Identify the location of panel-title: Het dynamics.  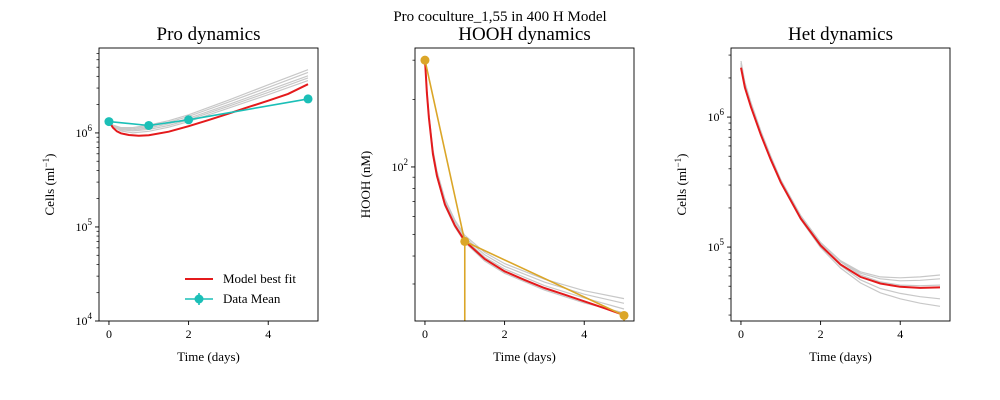
(840, 34).